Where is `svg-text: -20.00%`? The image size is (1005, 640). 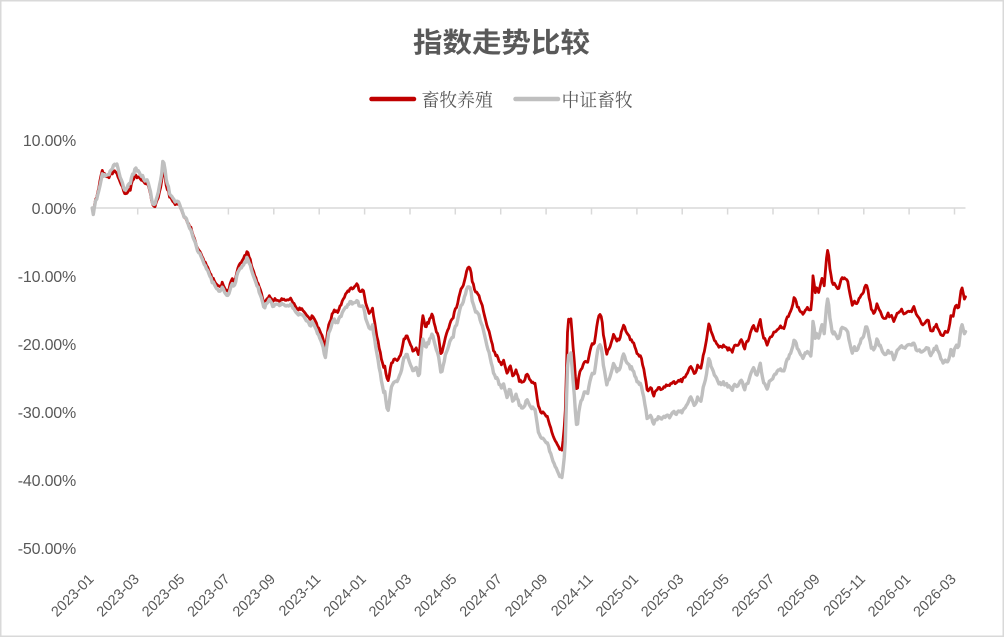 svg-text: -20.00% is located at coordinates (47, 345).